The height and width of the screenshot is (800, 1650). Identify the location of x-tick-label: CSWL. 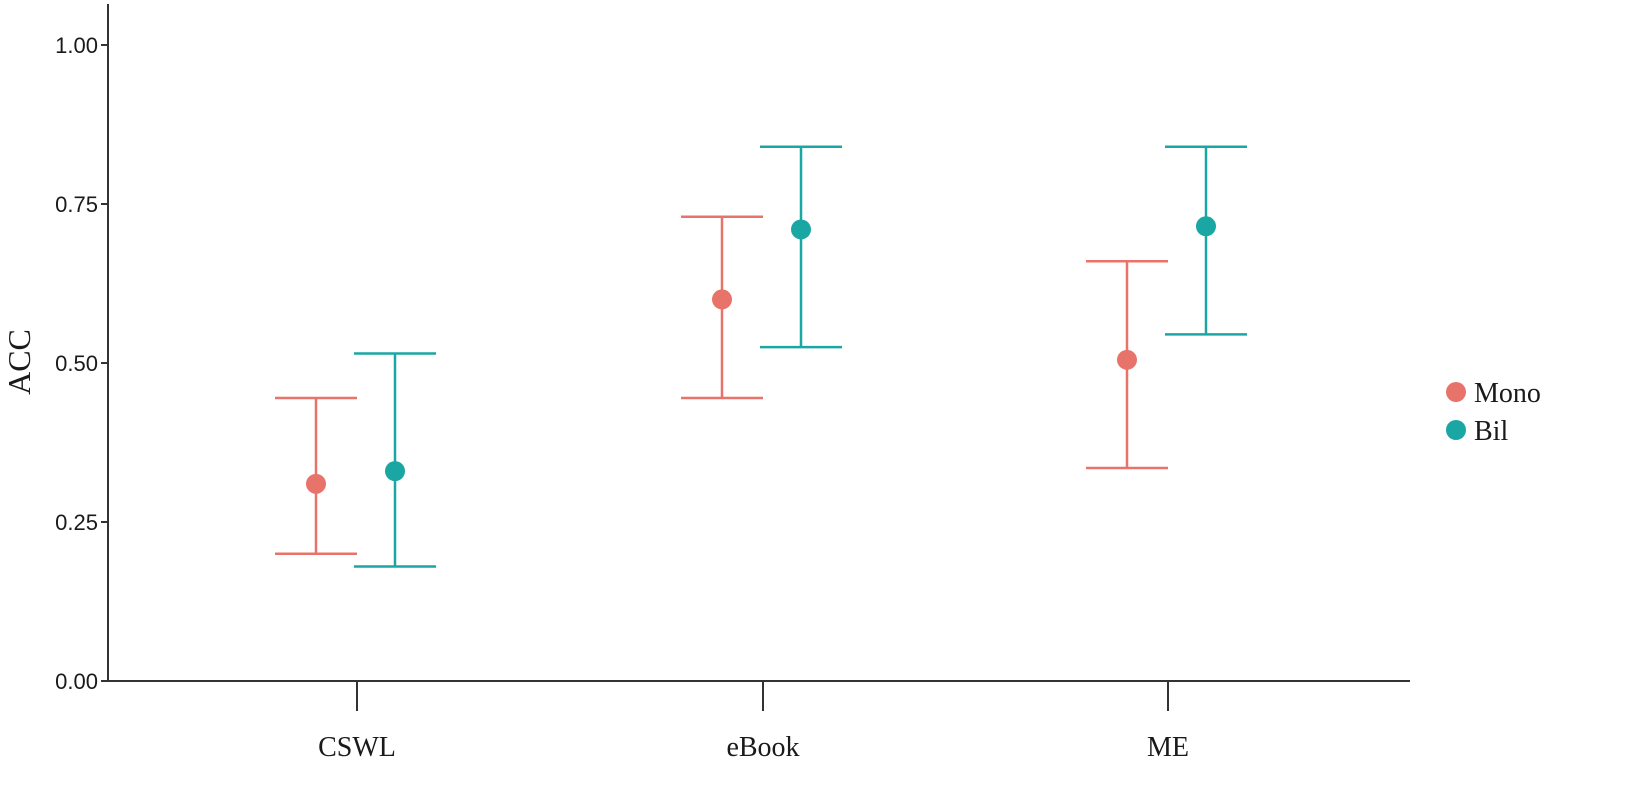
(357, 747).